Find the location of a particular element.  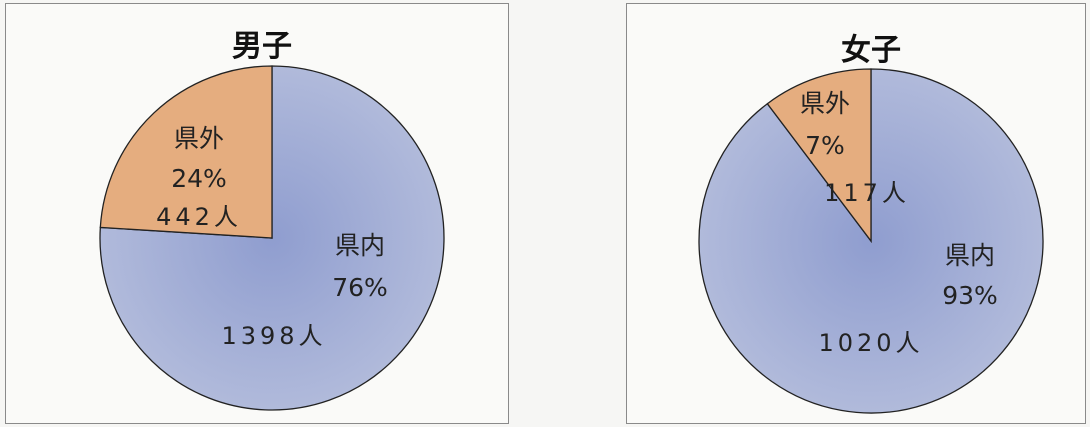

slice-percent-label-inside-female: 93% is located at coordinates (970, 295).